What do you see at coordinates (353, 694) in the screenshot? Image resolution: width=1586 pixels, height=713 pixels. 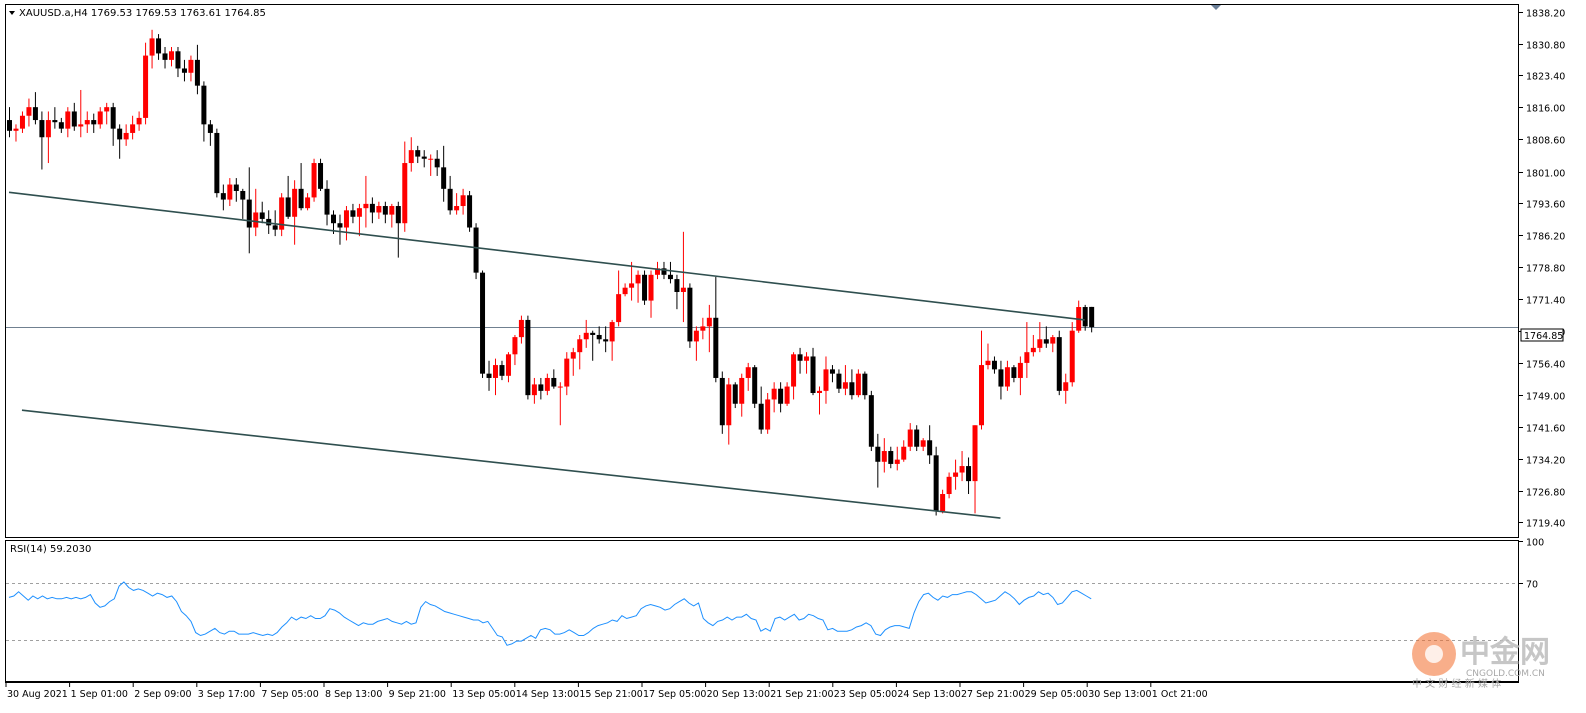 I see `time-tick-label: 8 Sep 13:00` at bounding box center [353, 694].